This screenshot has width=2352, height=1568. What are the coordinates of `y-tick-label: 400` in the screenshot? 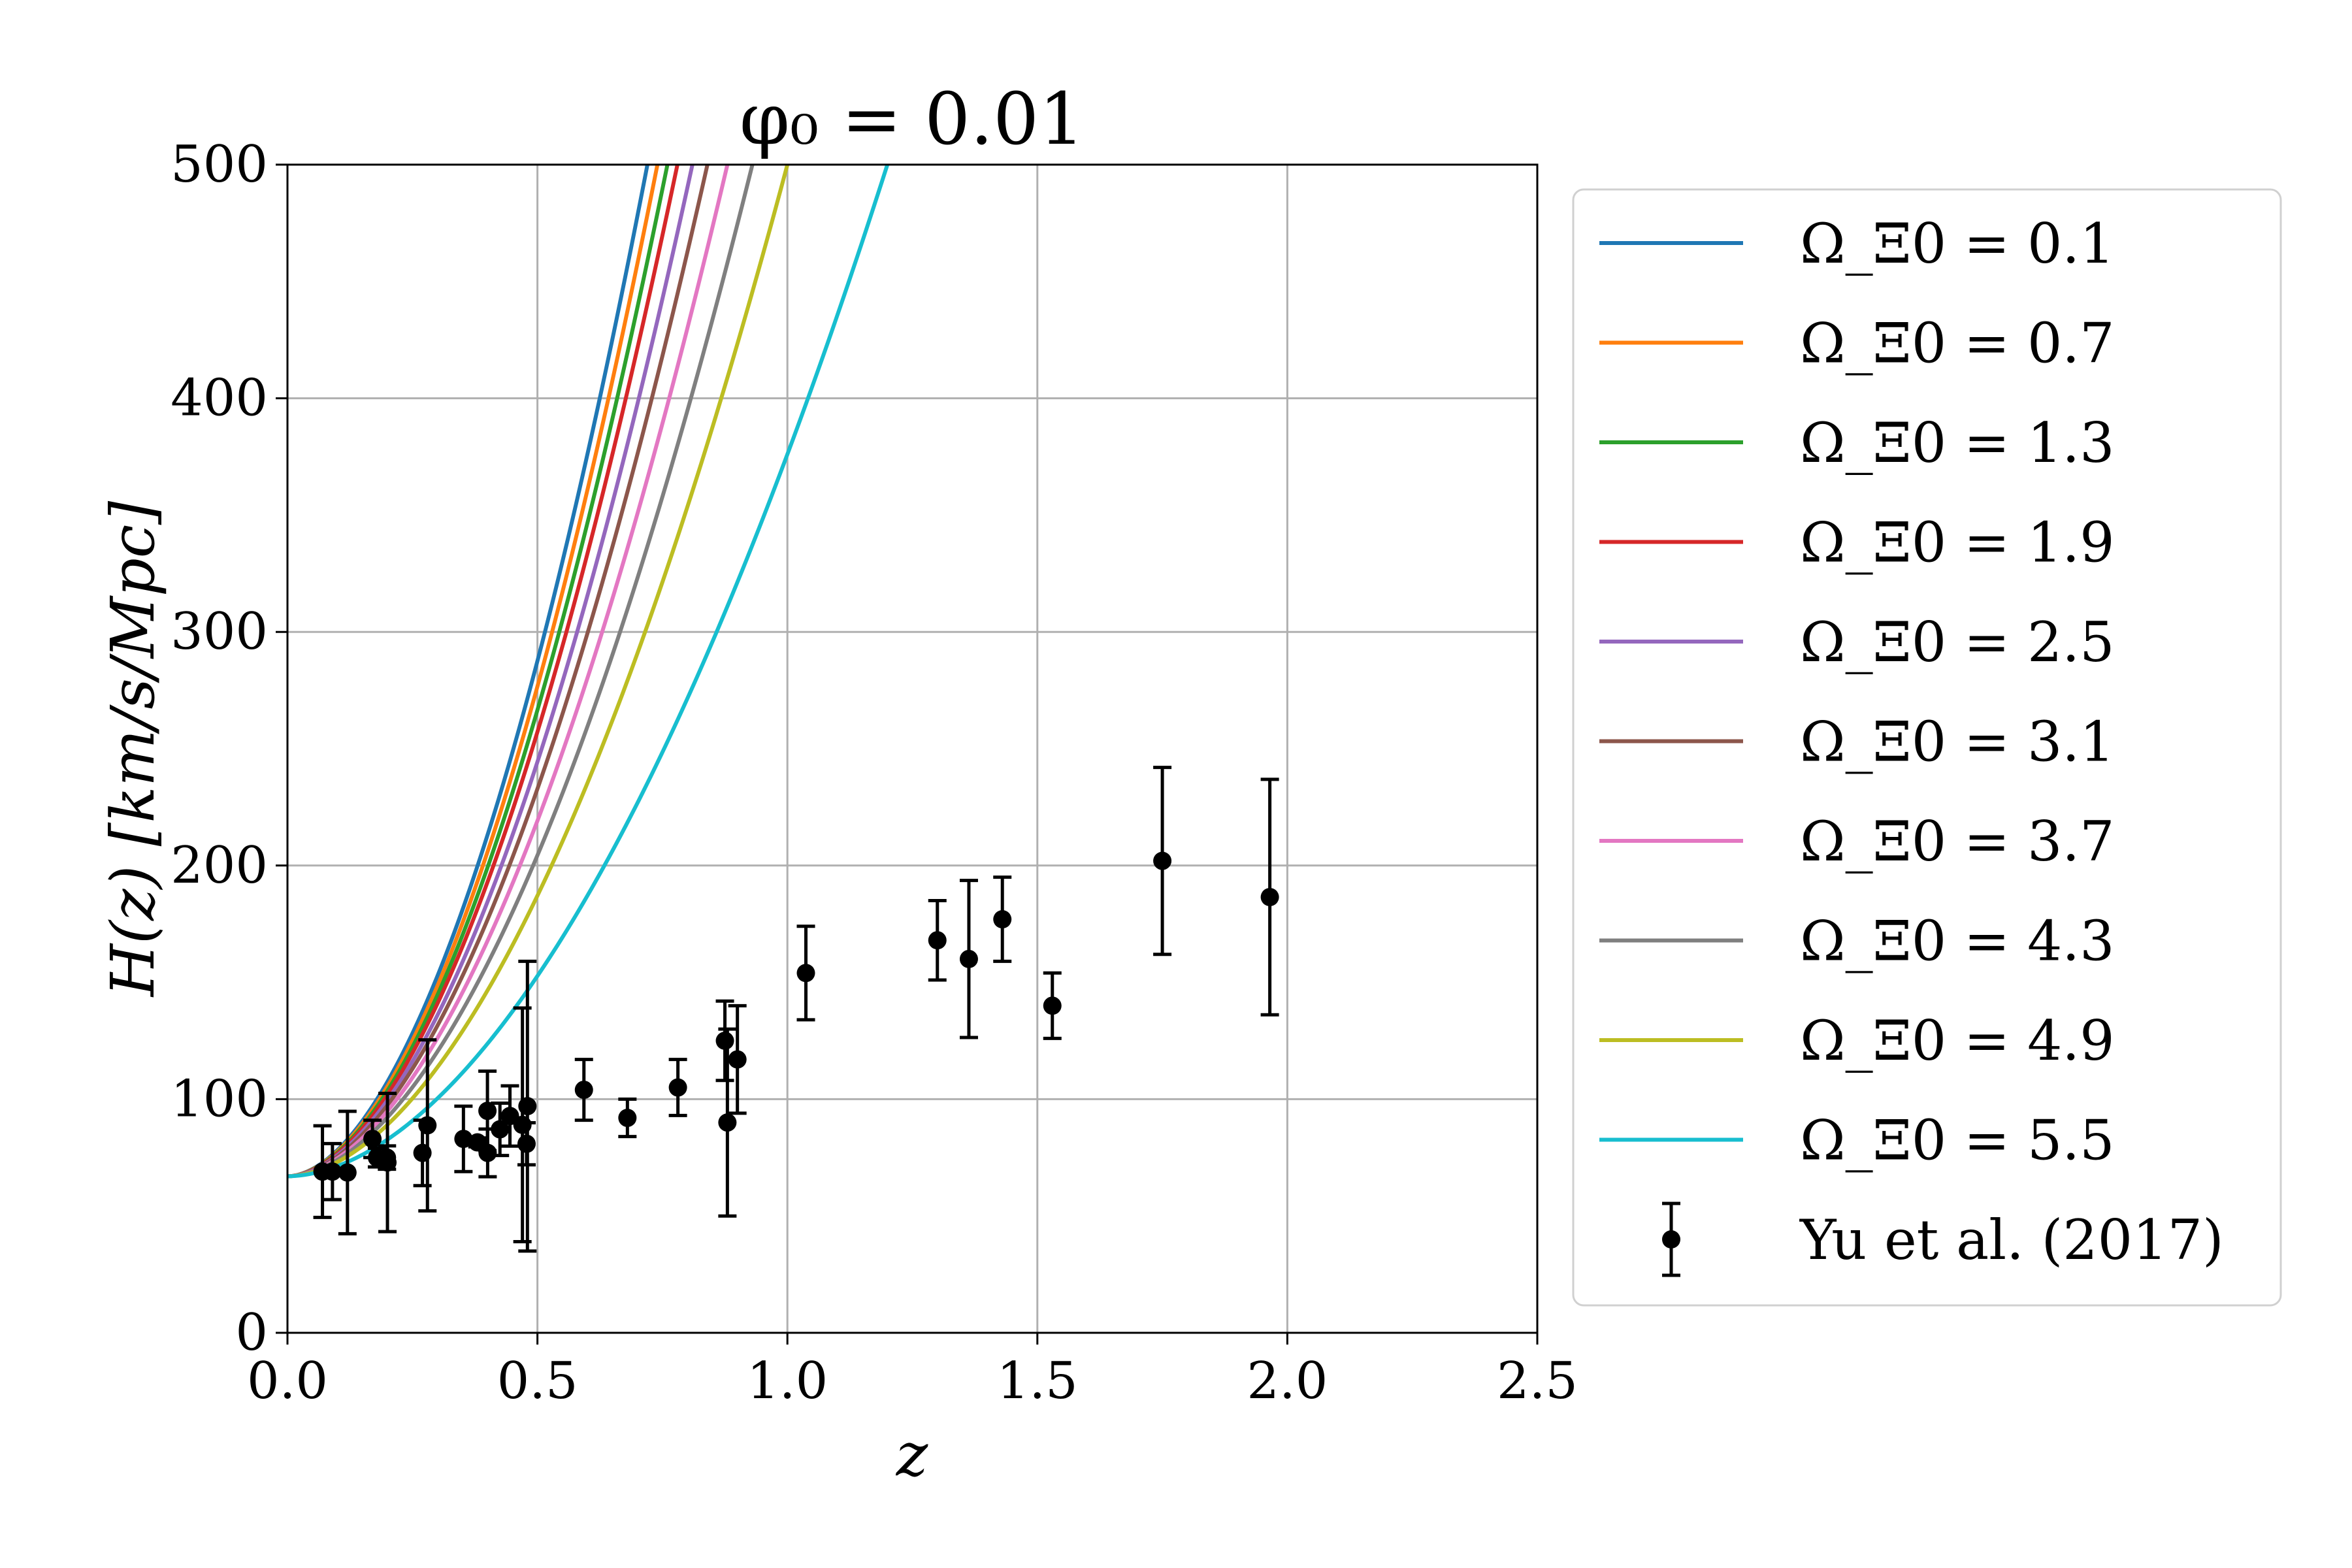 It's located at (219, 398).